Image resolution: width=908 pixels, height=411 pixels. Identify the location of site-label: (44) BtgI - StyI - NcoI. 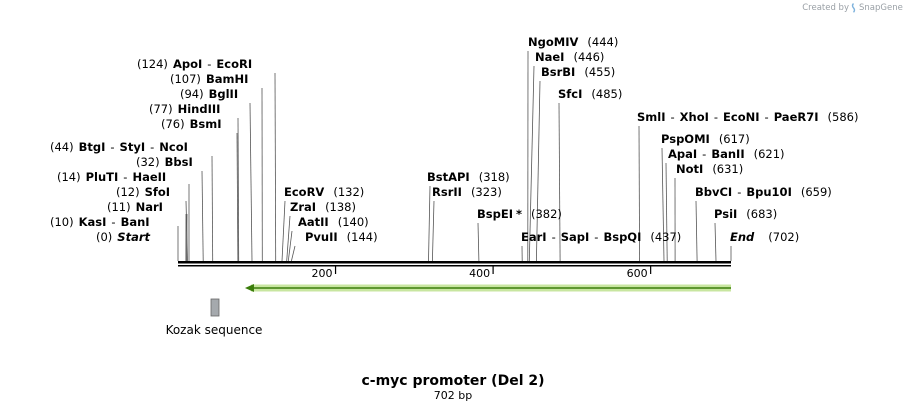
(119, 147).